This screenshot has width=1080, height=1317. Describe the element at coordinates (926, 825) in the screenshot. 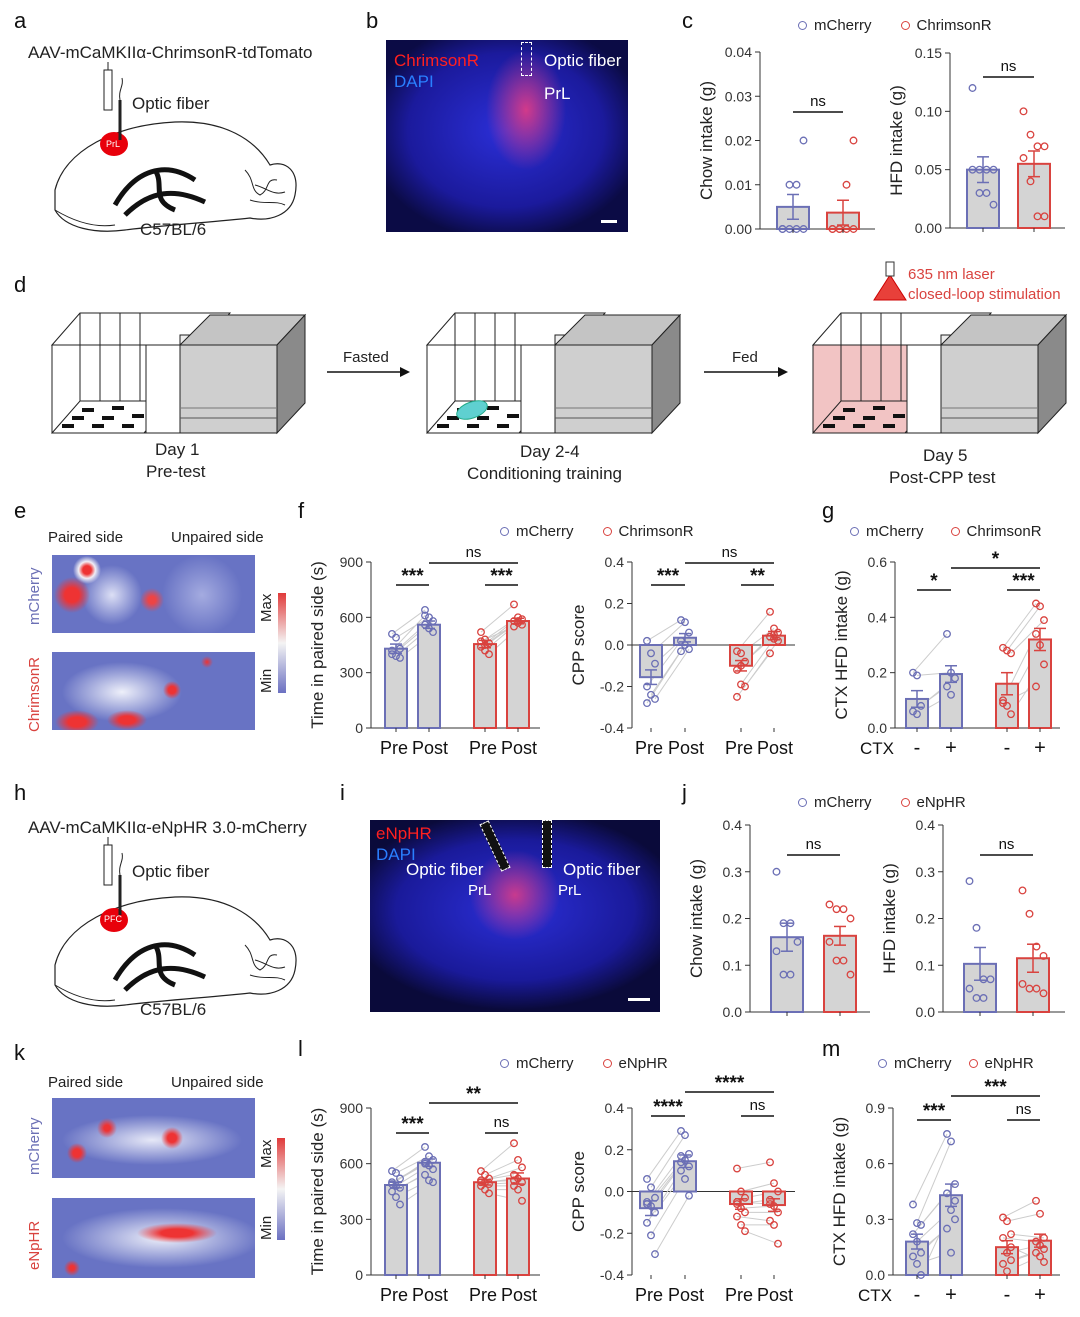

I see `y-tick-label: 0.4` at that location.